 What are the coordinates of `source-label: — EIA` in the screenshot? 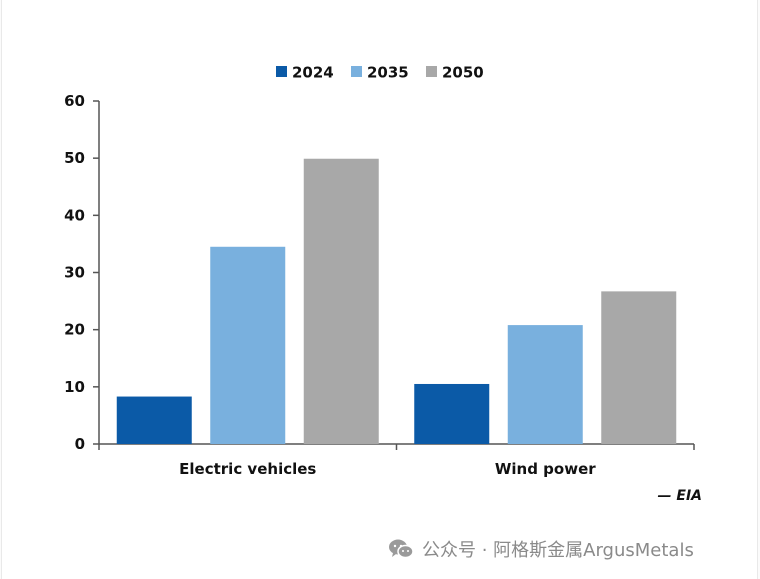 It's located at (680, 496).